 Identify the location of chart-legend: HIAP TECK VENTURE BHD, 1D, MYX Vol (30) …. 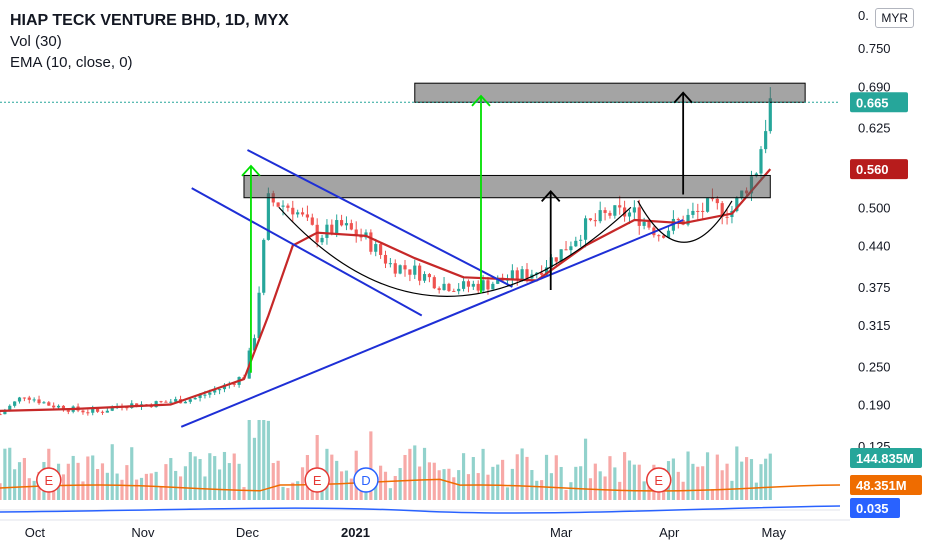
(149, 41).